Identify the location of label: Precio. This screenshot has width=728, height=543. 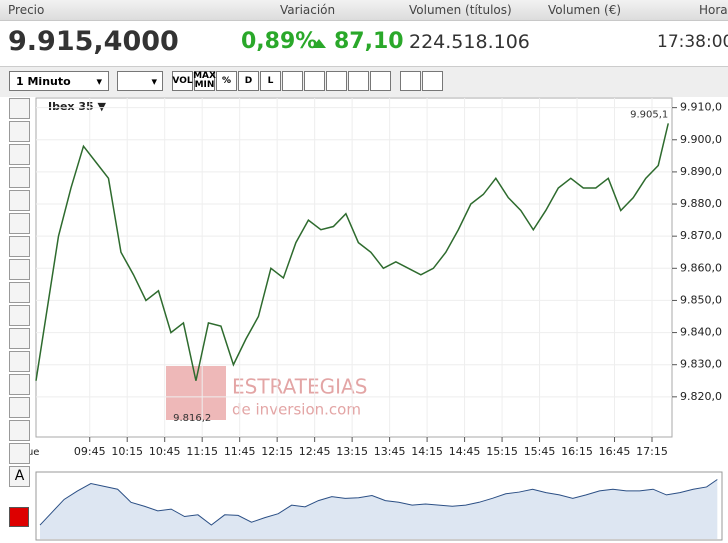
(26, 10).